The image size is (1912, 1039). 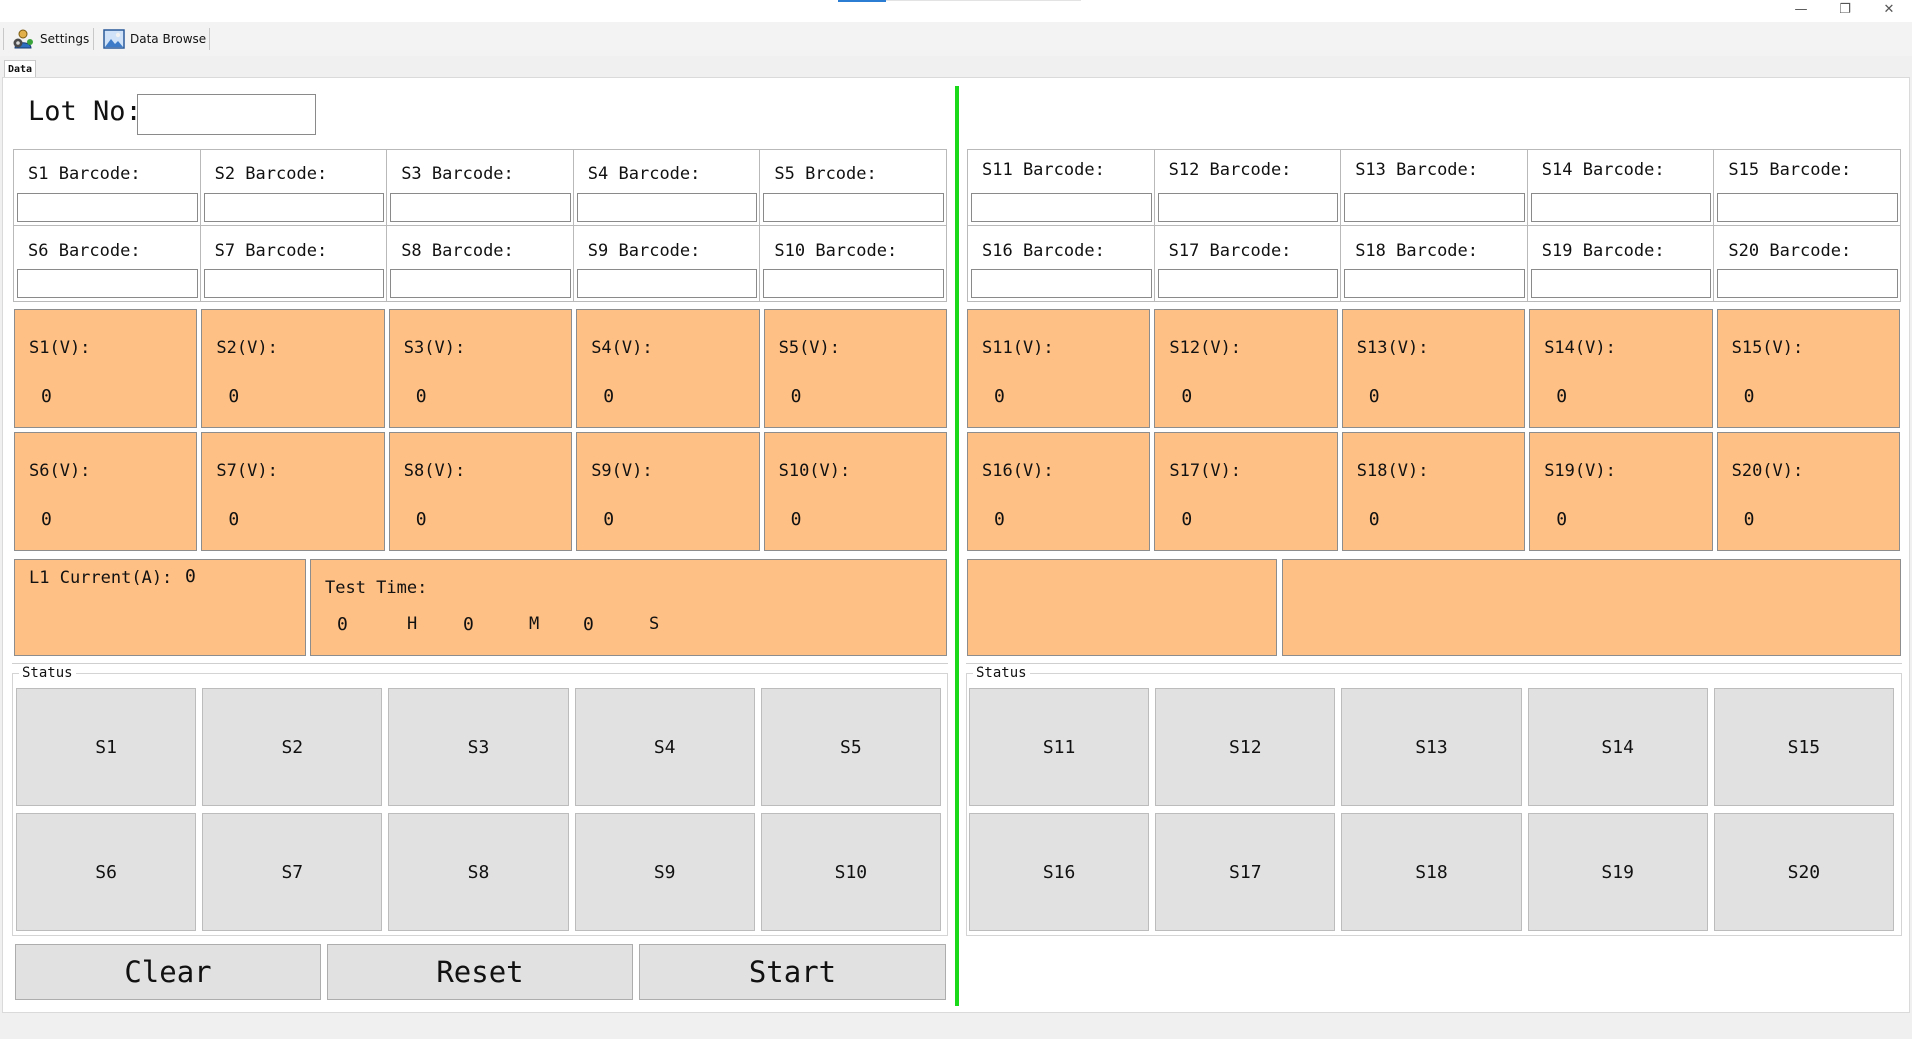 I want to click on status-indicator: S11, so click(x=1059, y=747).